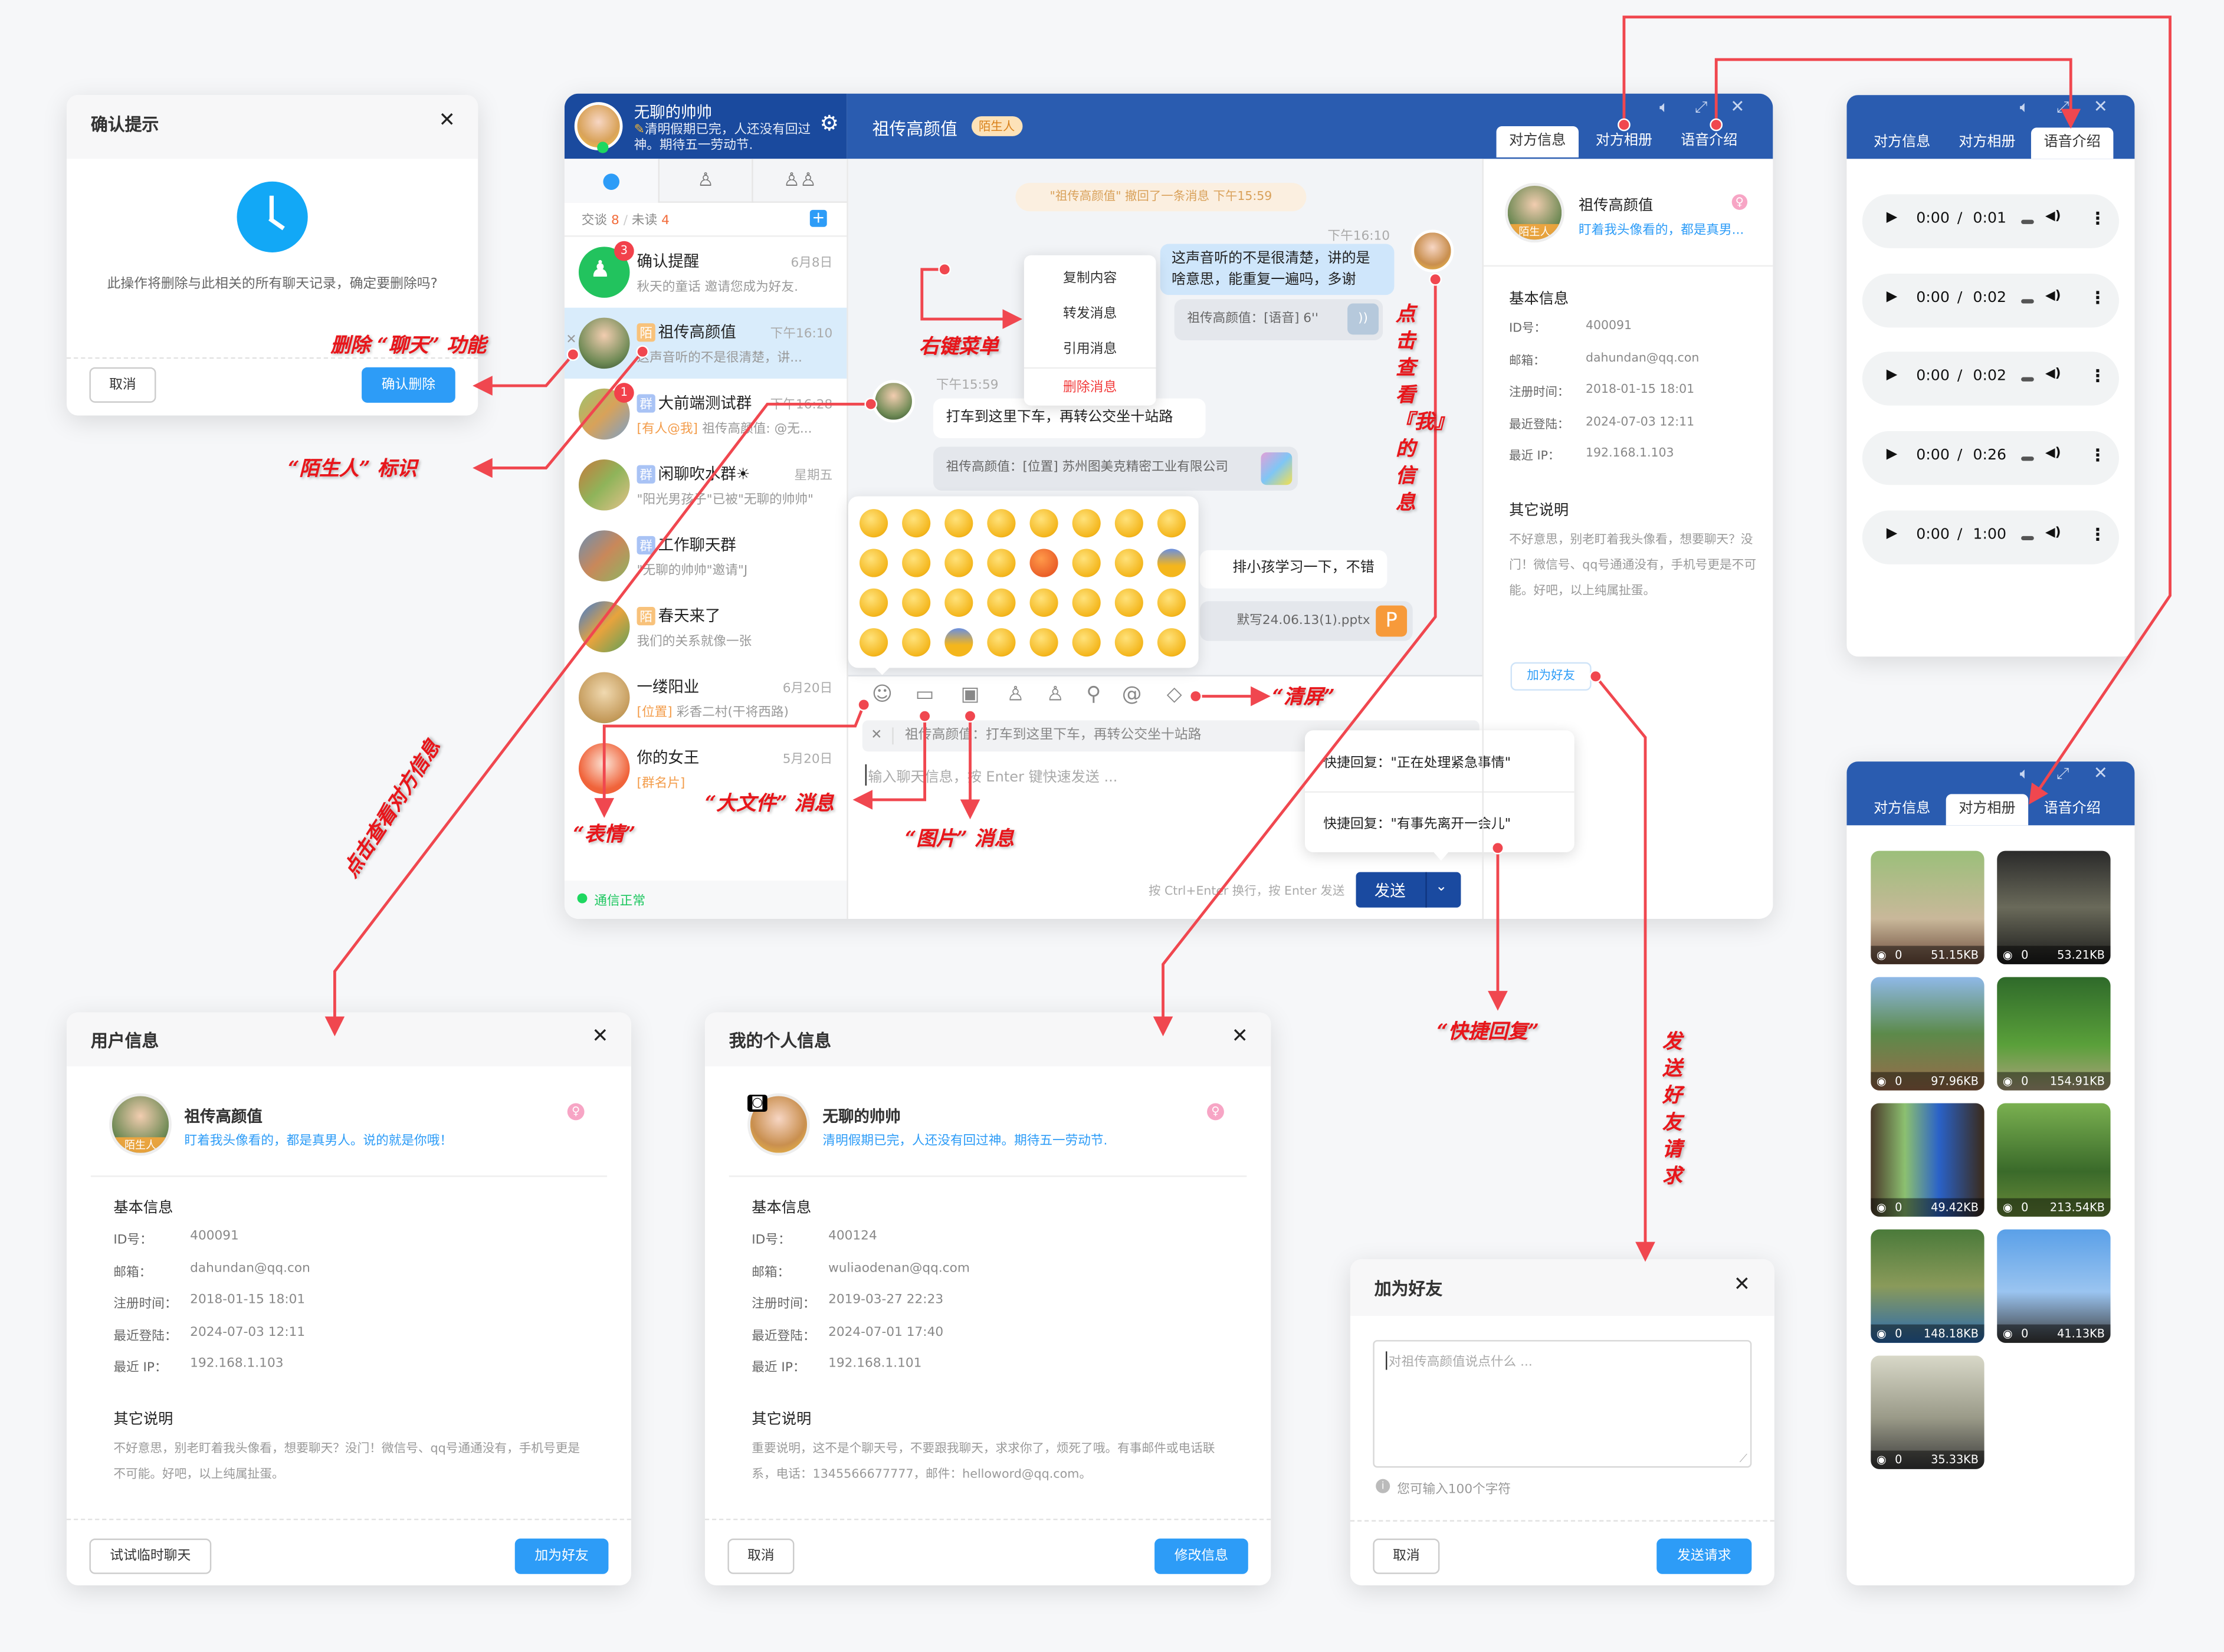 Image resolution: width=2224 pixels, height=1652 pixels. I want to click on voice-message-bubble: 祖传高颜值：[语音] 6'')), so click(1279, 320).